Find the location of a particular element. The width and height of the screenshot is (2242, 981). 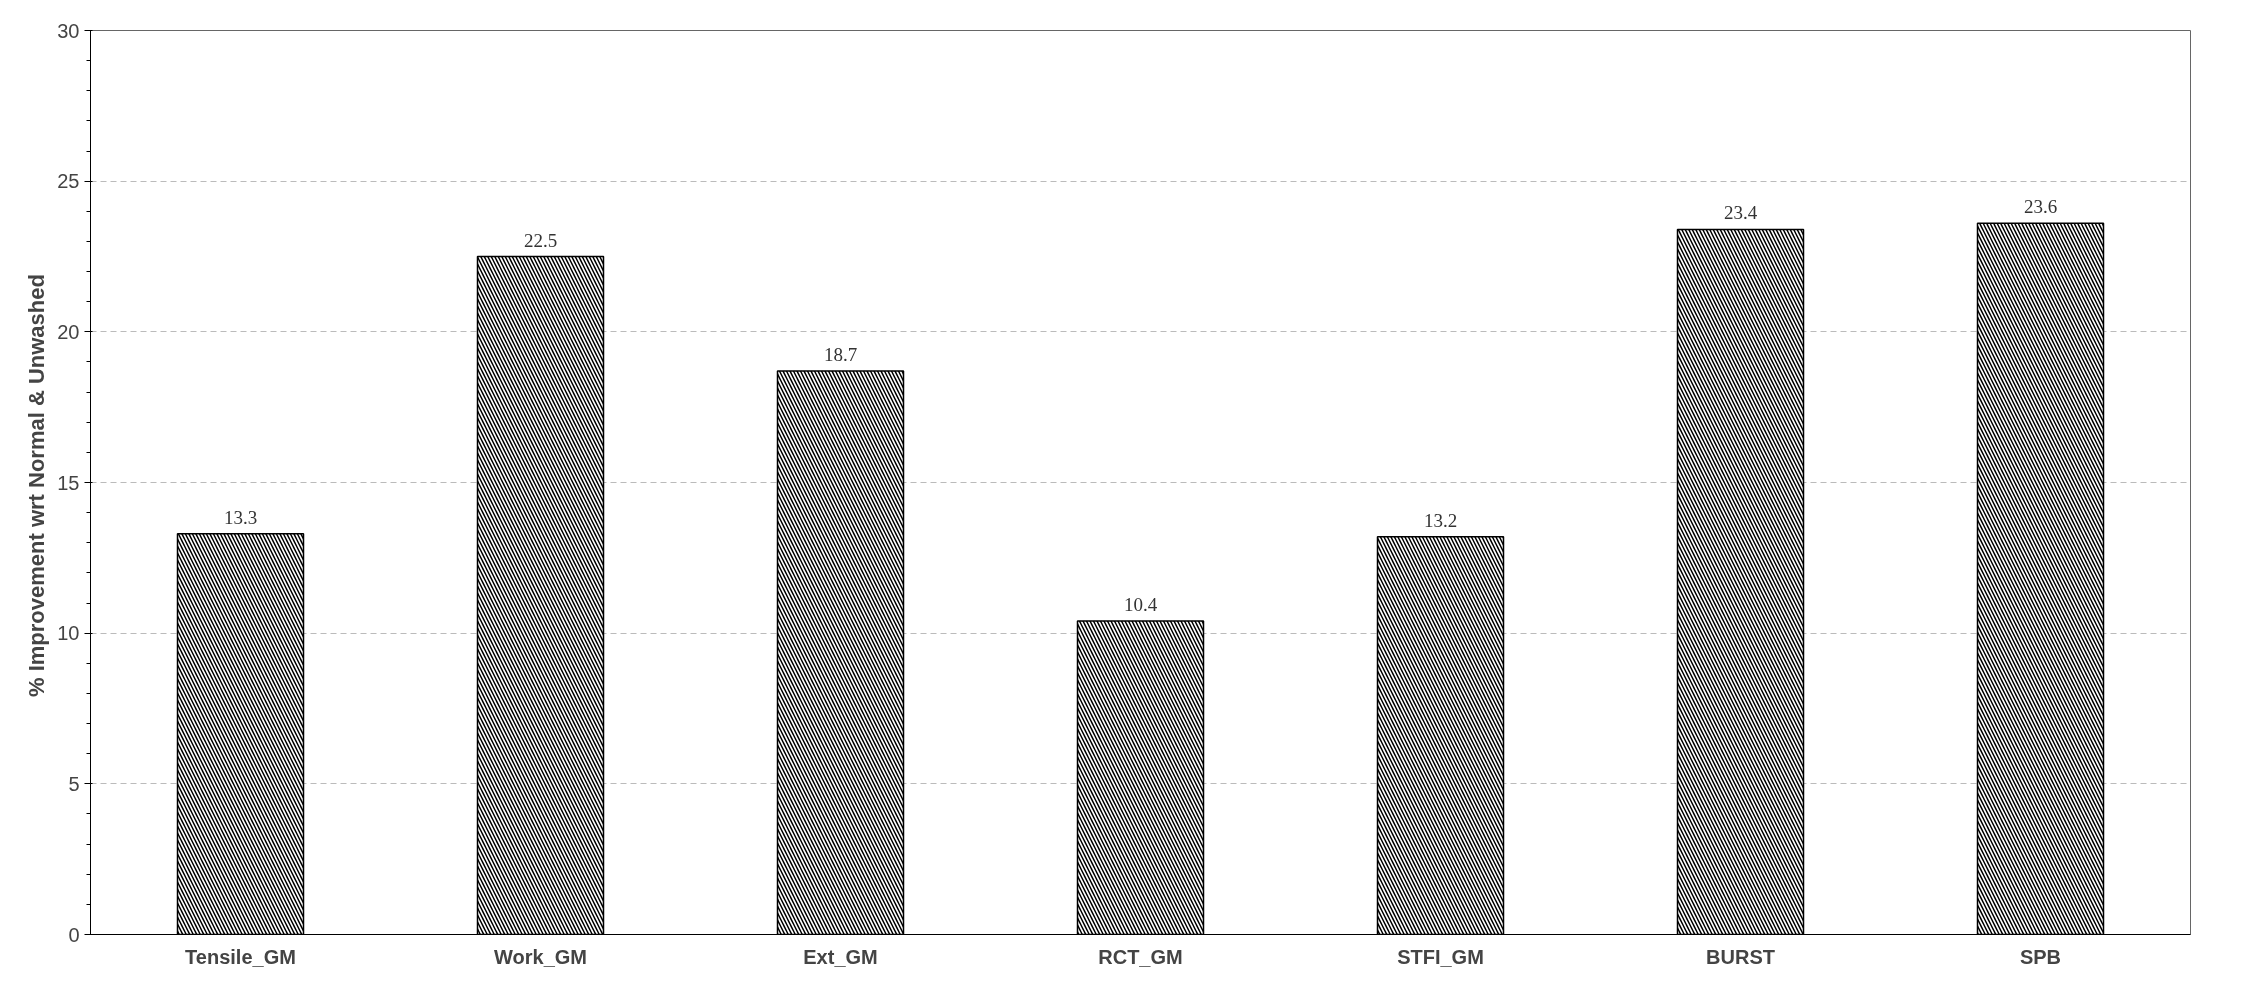

data-label: 13.2 is located at coordinates (1440, 520).